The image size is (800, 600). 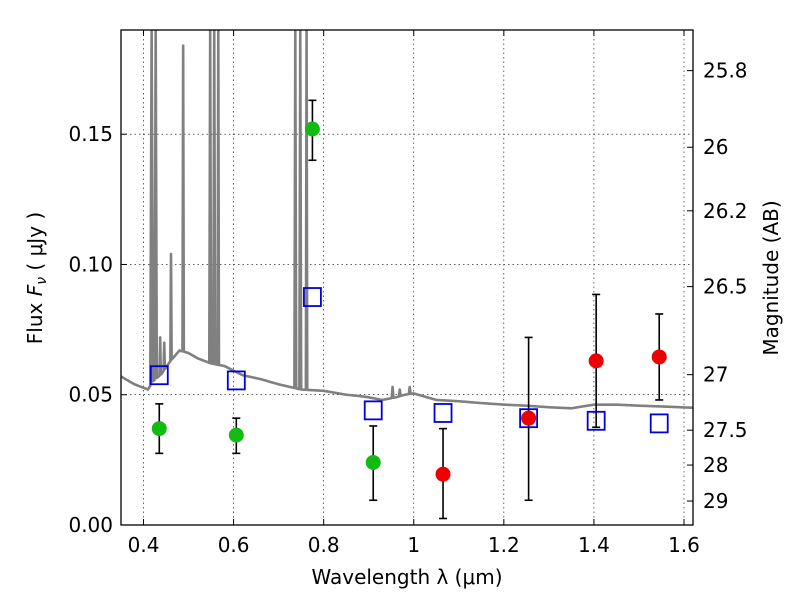 I want to click on y-right-tick-label: 27.5, so click(x=725, y=430).